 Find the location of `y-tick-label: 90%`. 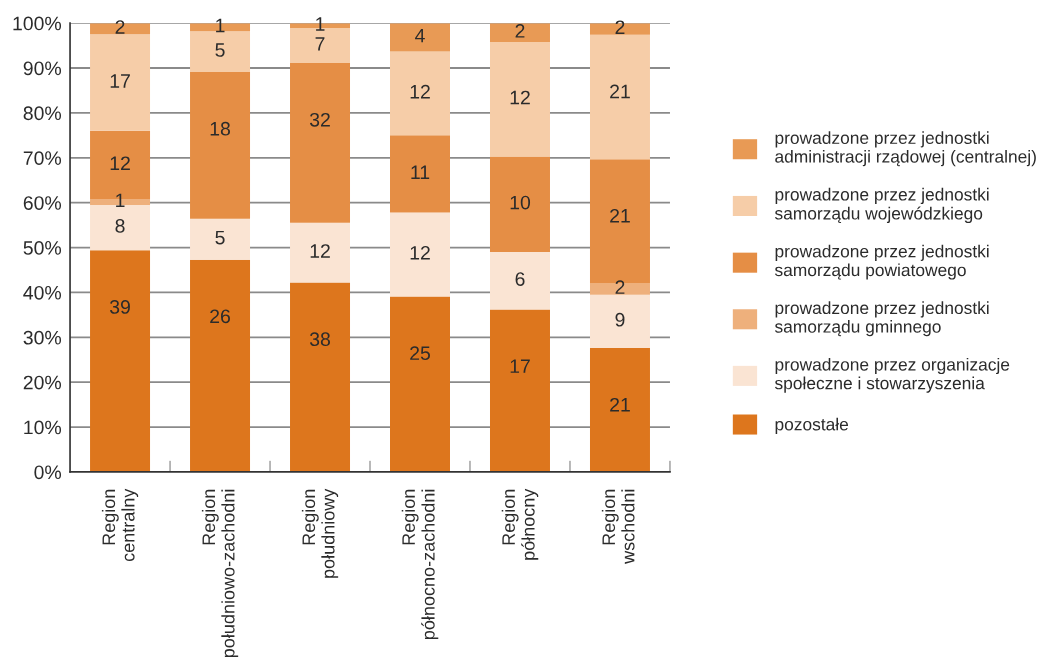

y-tick-label: 90% is located at coordinates (42, 68).